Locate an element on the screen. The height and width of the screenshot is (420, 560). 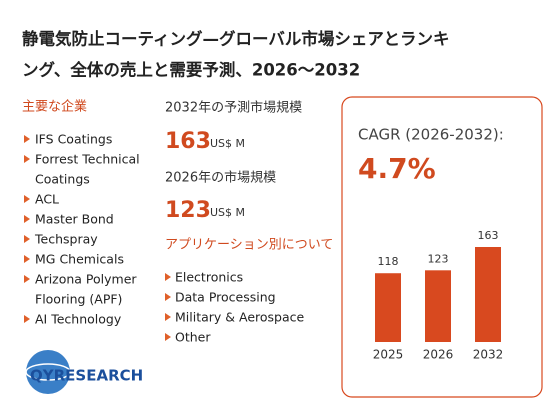
cagr-value: 4.7% is located at coordinates (397, 168).